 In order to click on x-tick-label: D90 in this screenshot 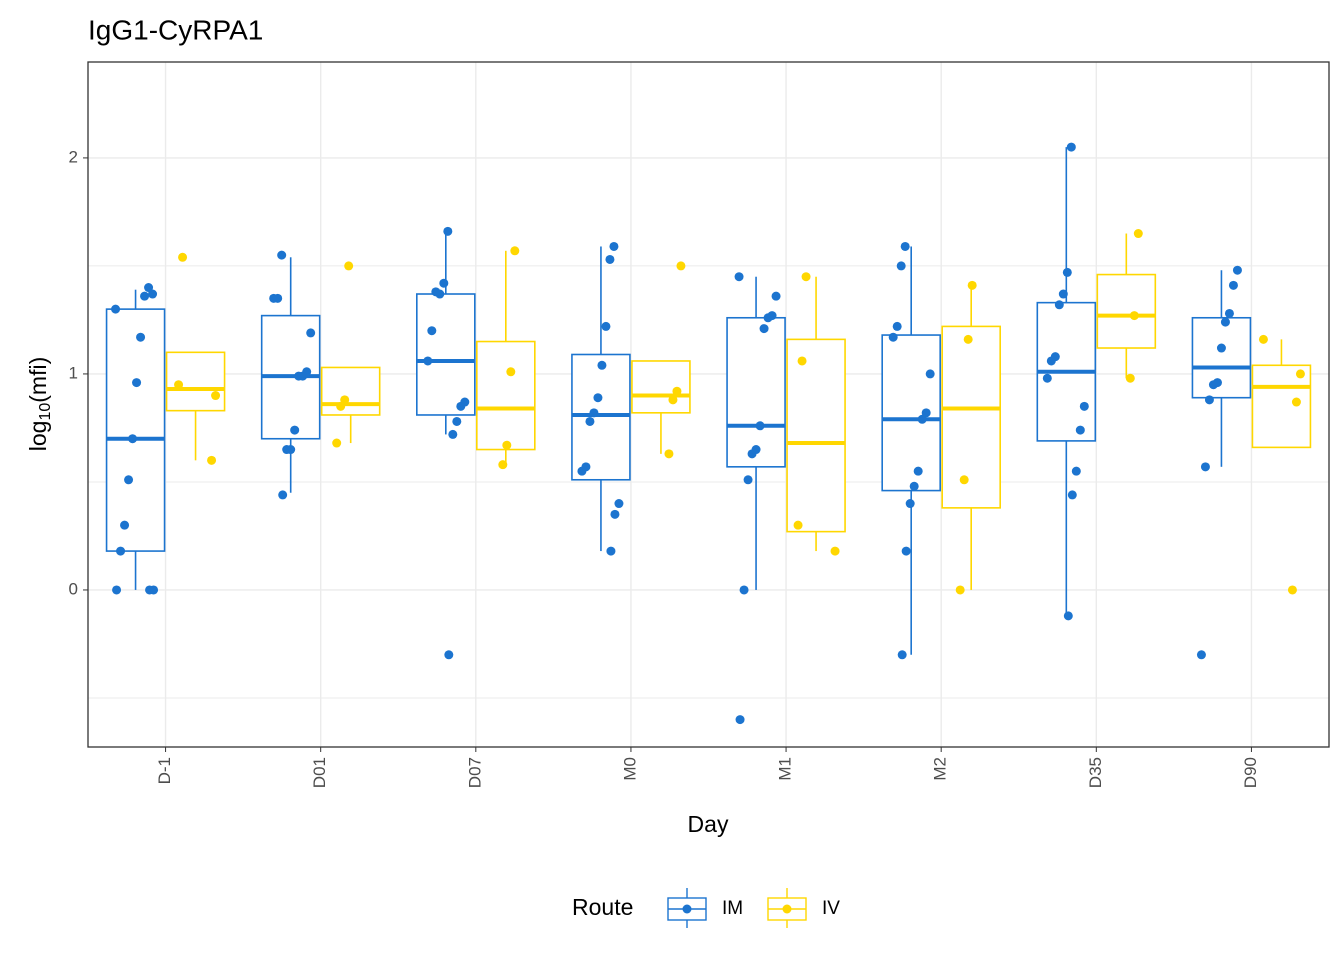, I will do `click(1250, 772)`.